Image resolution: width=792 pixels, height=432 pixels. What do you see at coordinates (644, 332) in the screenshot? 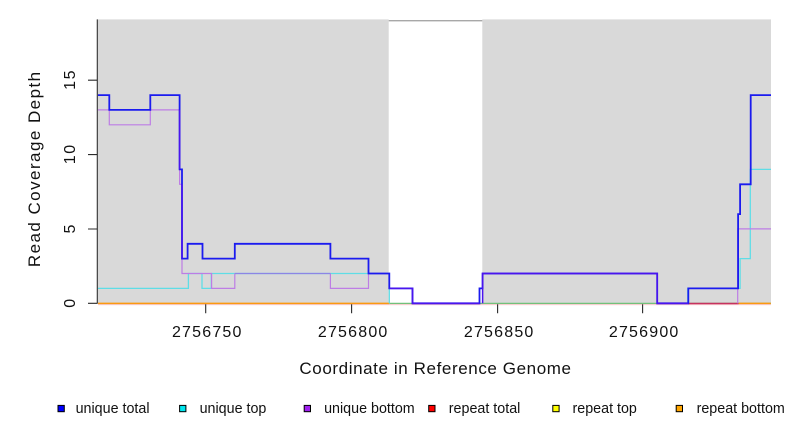
I see `svg-text: 2756900` at bounding box center [644, 332].